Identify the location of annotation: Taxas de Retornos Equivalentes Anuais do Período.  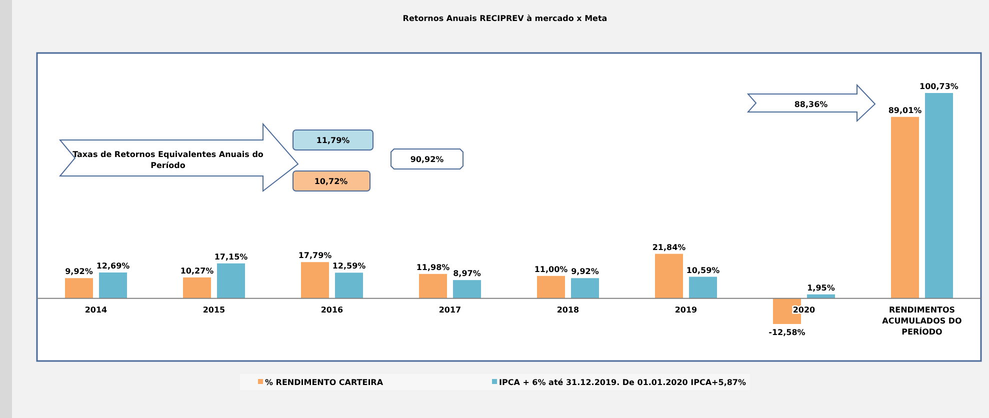
(168, 160).